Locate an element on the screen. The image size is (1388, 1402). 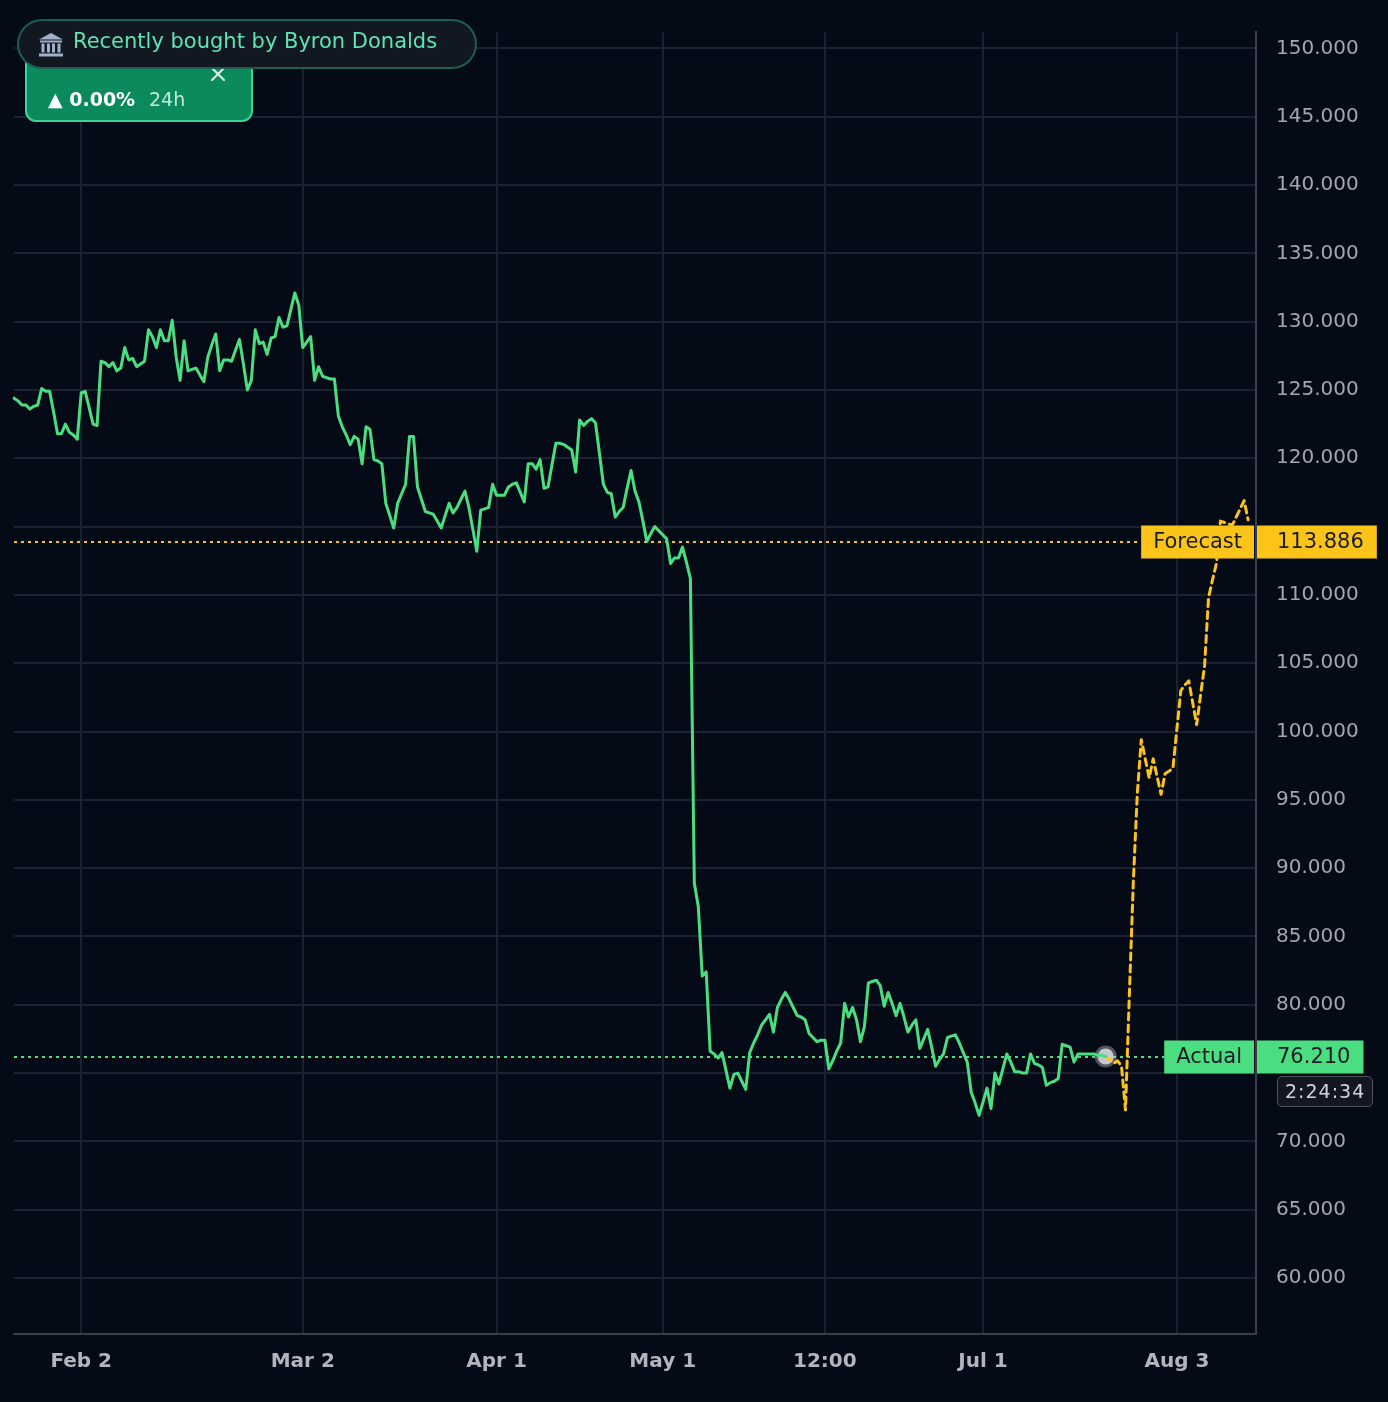
y-tick-label: 130.000 is located at coordinates (1317, 319).